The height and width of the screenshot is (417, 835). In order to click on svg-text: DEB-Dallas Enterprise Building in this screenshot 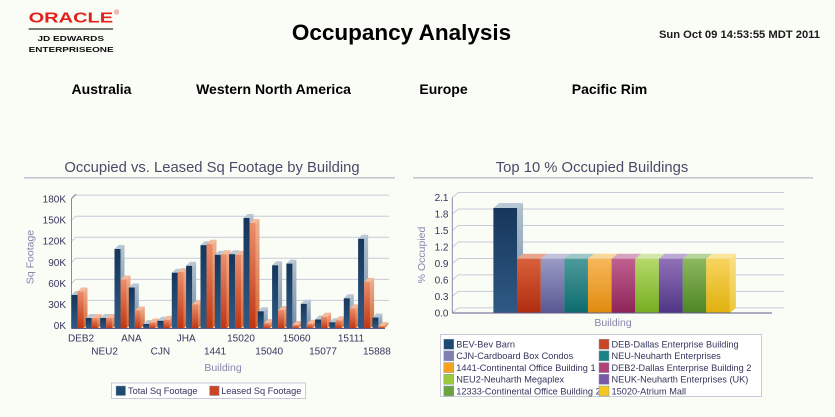, I will do `click(675, 345)`.